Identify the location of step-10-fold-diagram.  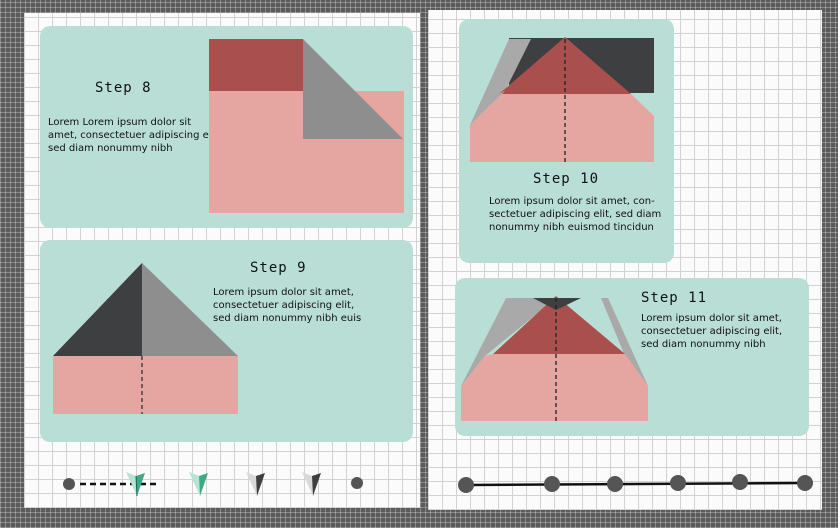
(562, 99).